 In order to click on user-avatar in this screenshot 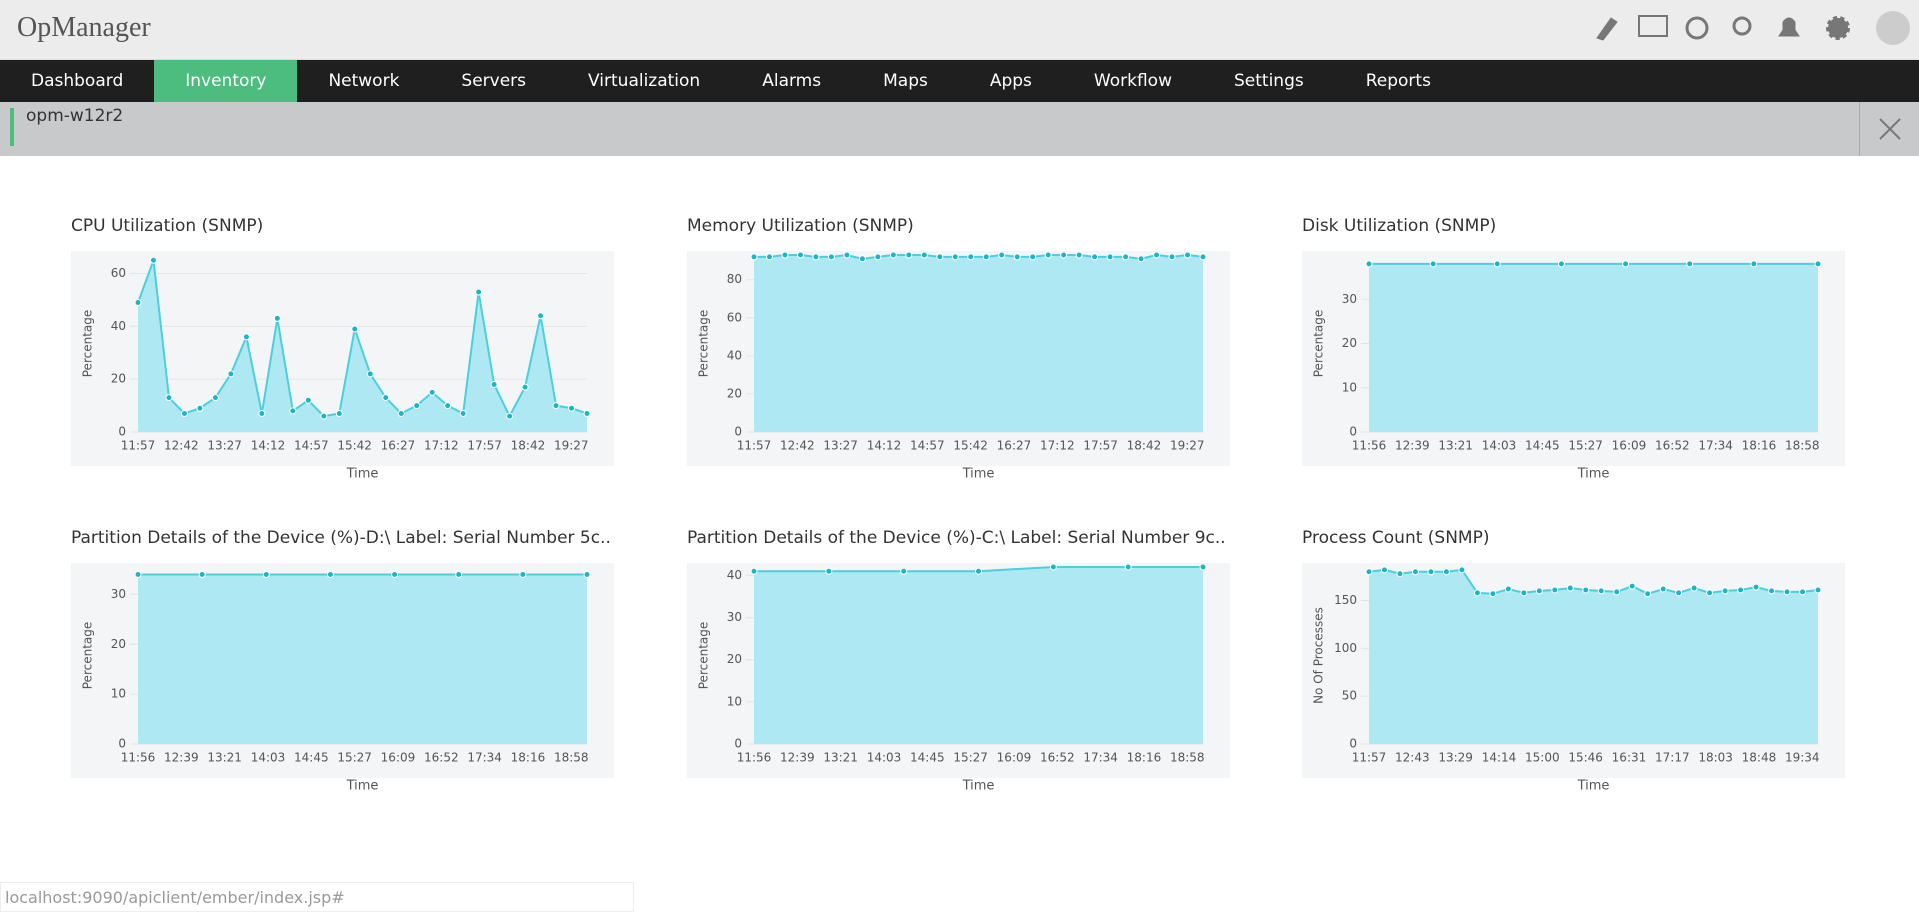, I will do `click(1893, 28)`.